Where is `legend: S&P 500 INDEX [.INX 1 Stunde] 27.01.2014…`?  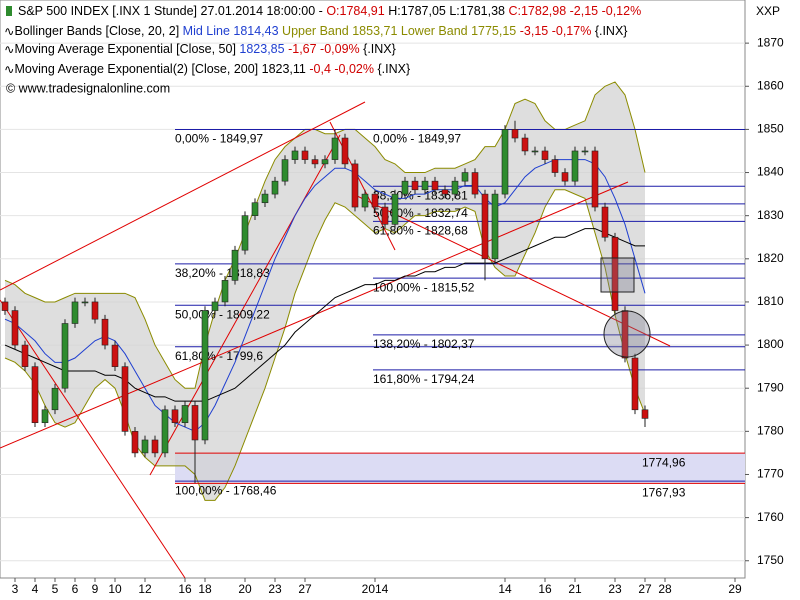 legend: S&P 500 INDEX [.INX 1 Stunde] 27.01.2014… is located at coordinates (322, 49).